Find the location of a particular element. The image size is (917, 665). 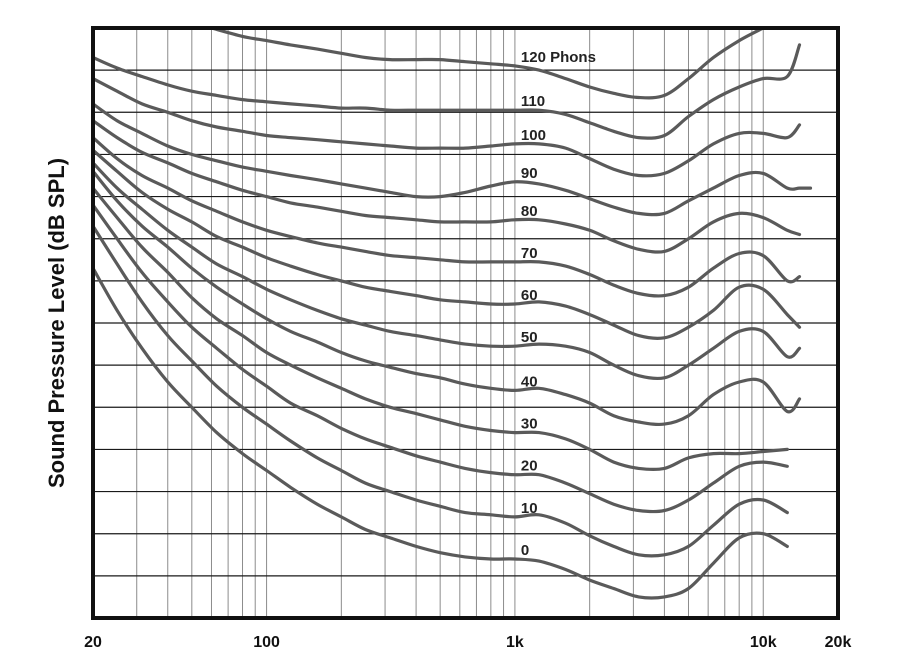

y-axis-label: Sound Pressure Level (dB SPL) is located at coordinates (56, 323).